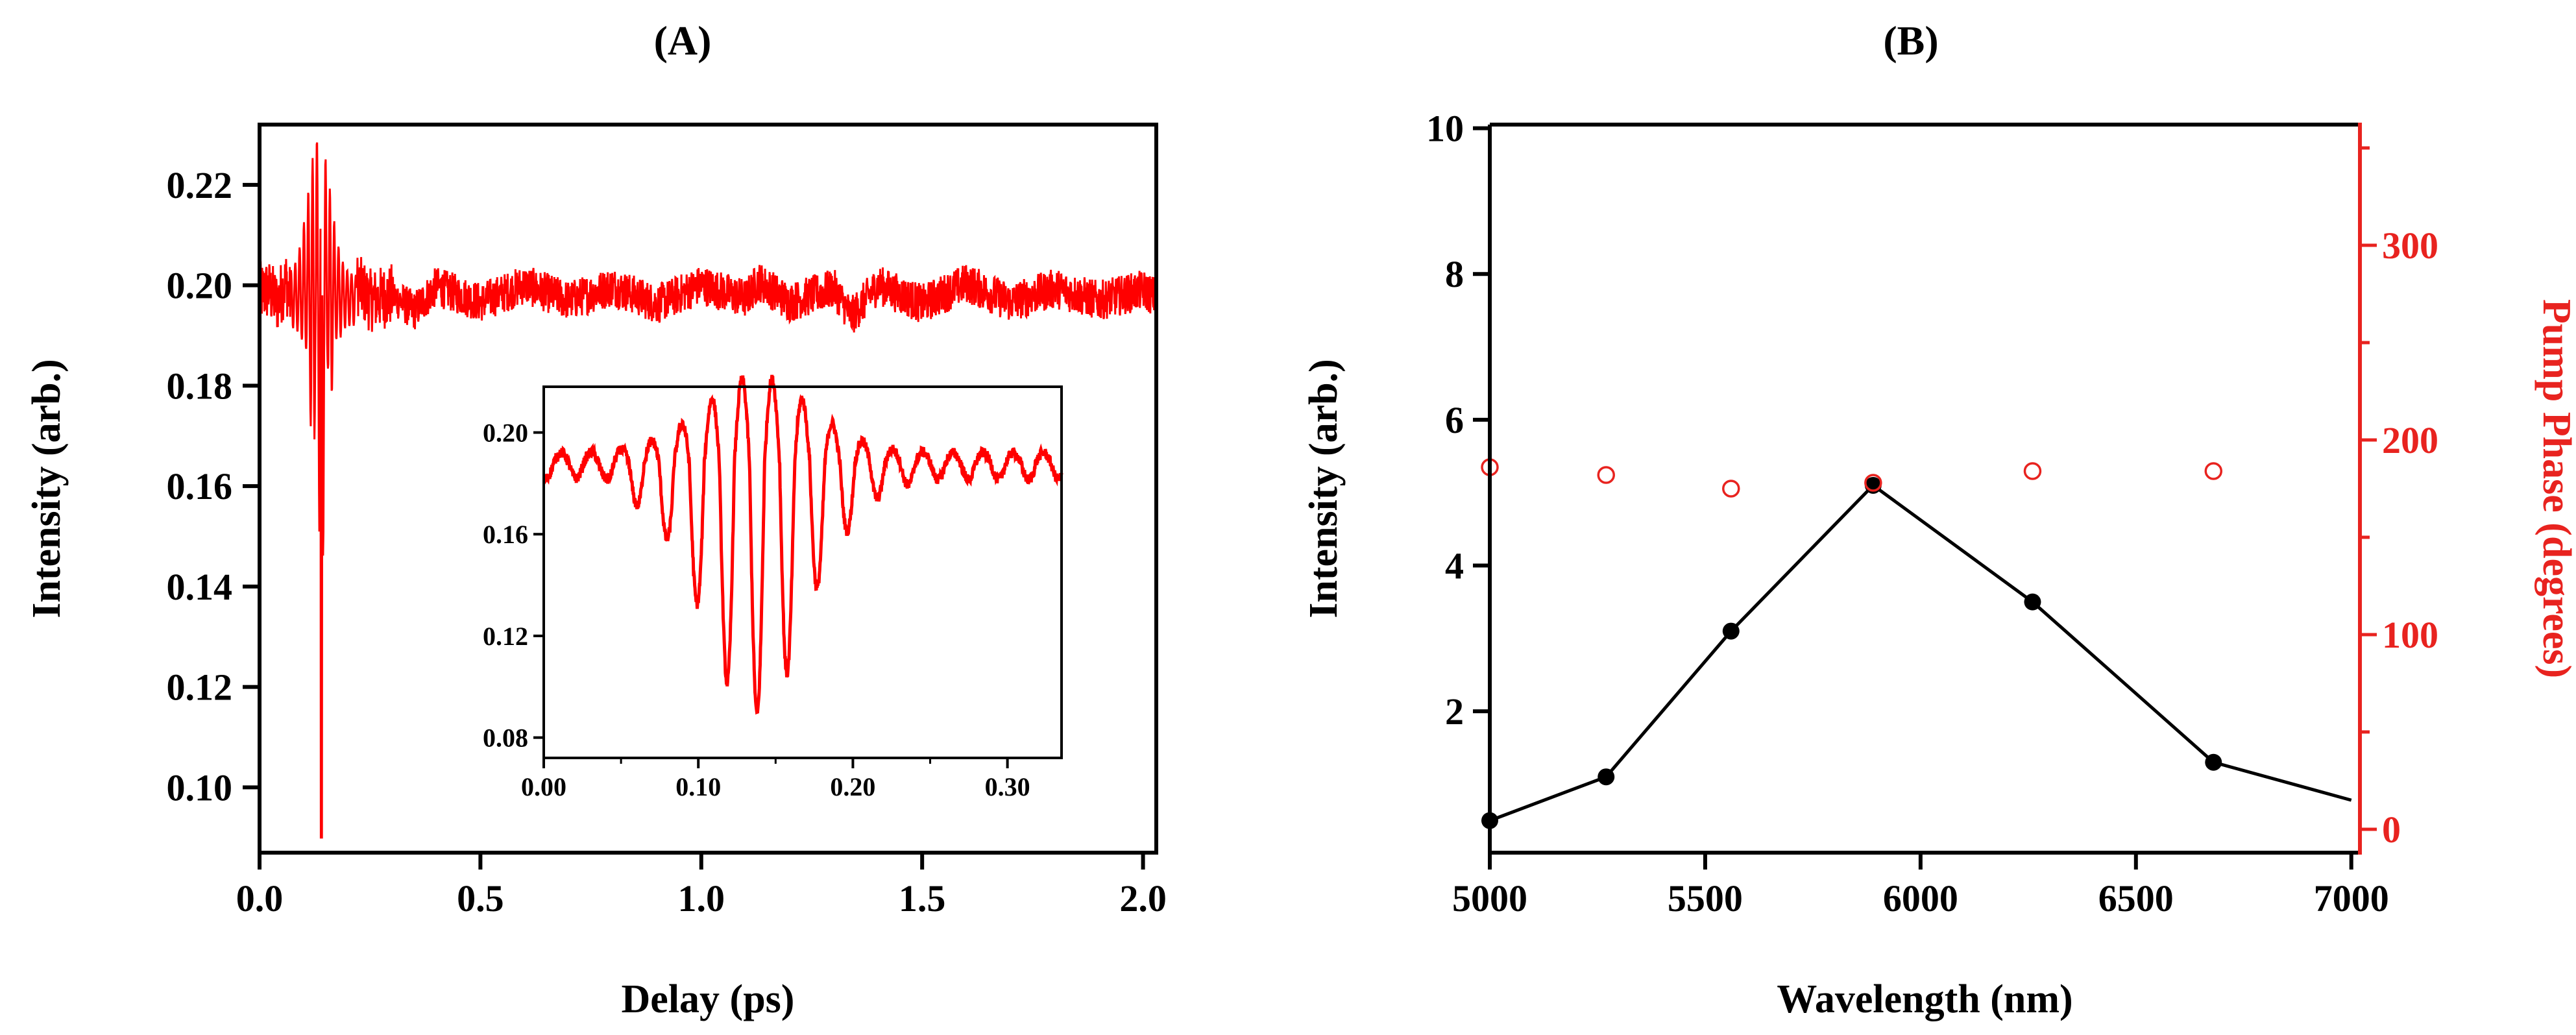  I want to click on inset-background, so click(803, 572).